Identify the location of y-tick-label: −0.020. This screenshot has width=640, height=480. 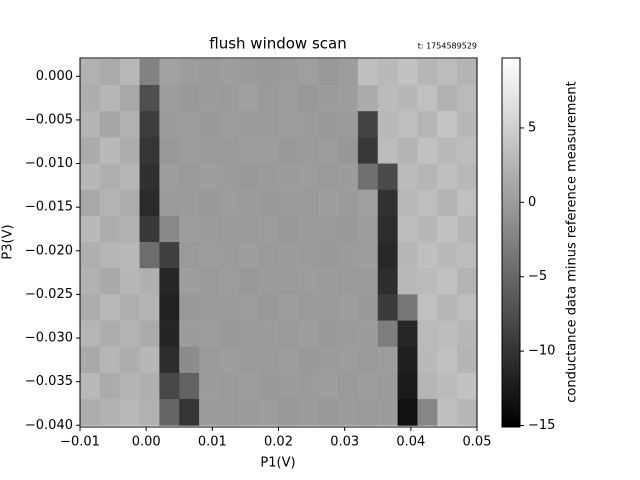
(49, 250).